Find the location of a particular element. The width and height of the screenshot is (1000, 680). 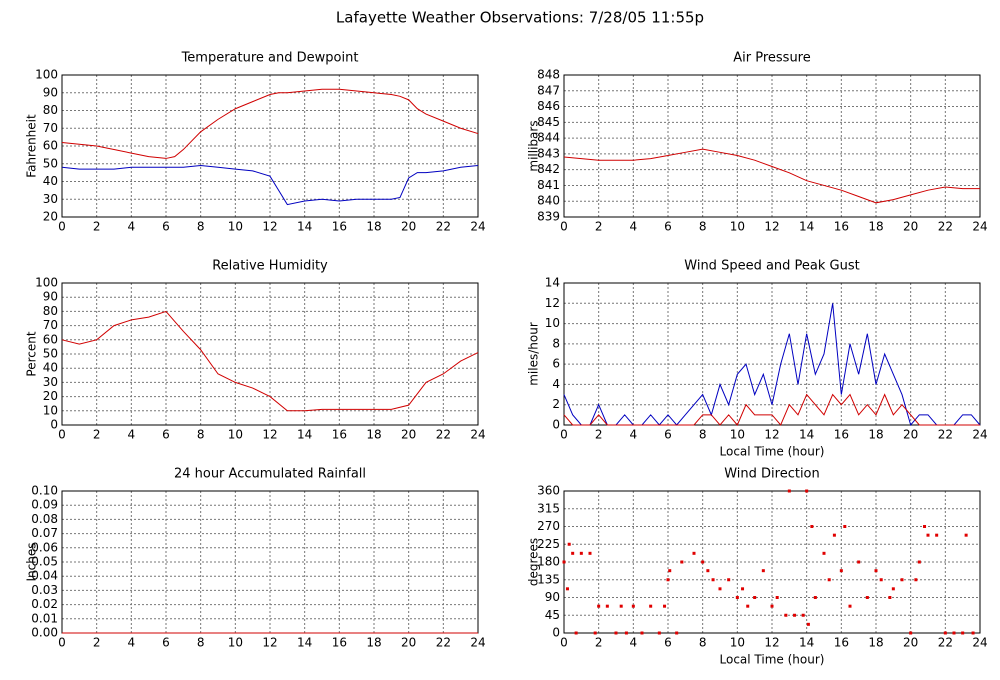

y-tick-label: 0.05 is located at coordinates (44, 562).